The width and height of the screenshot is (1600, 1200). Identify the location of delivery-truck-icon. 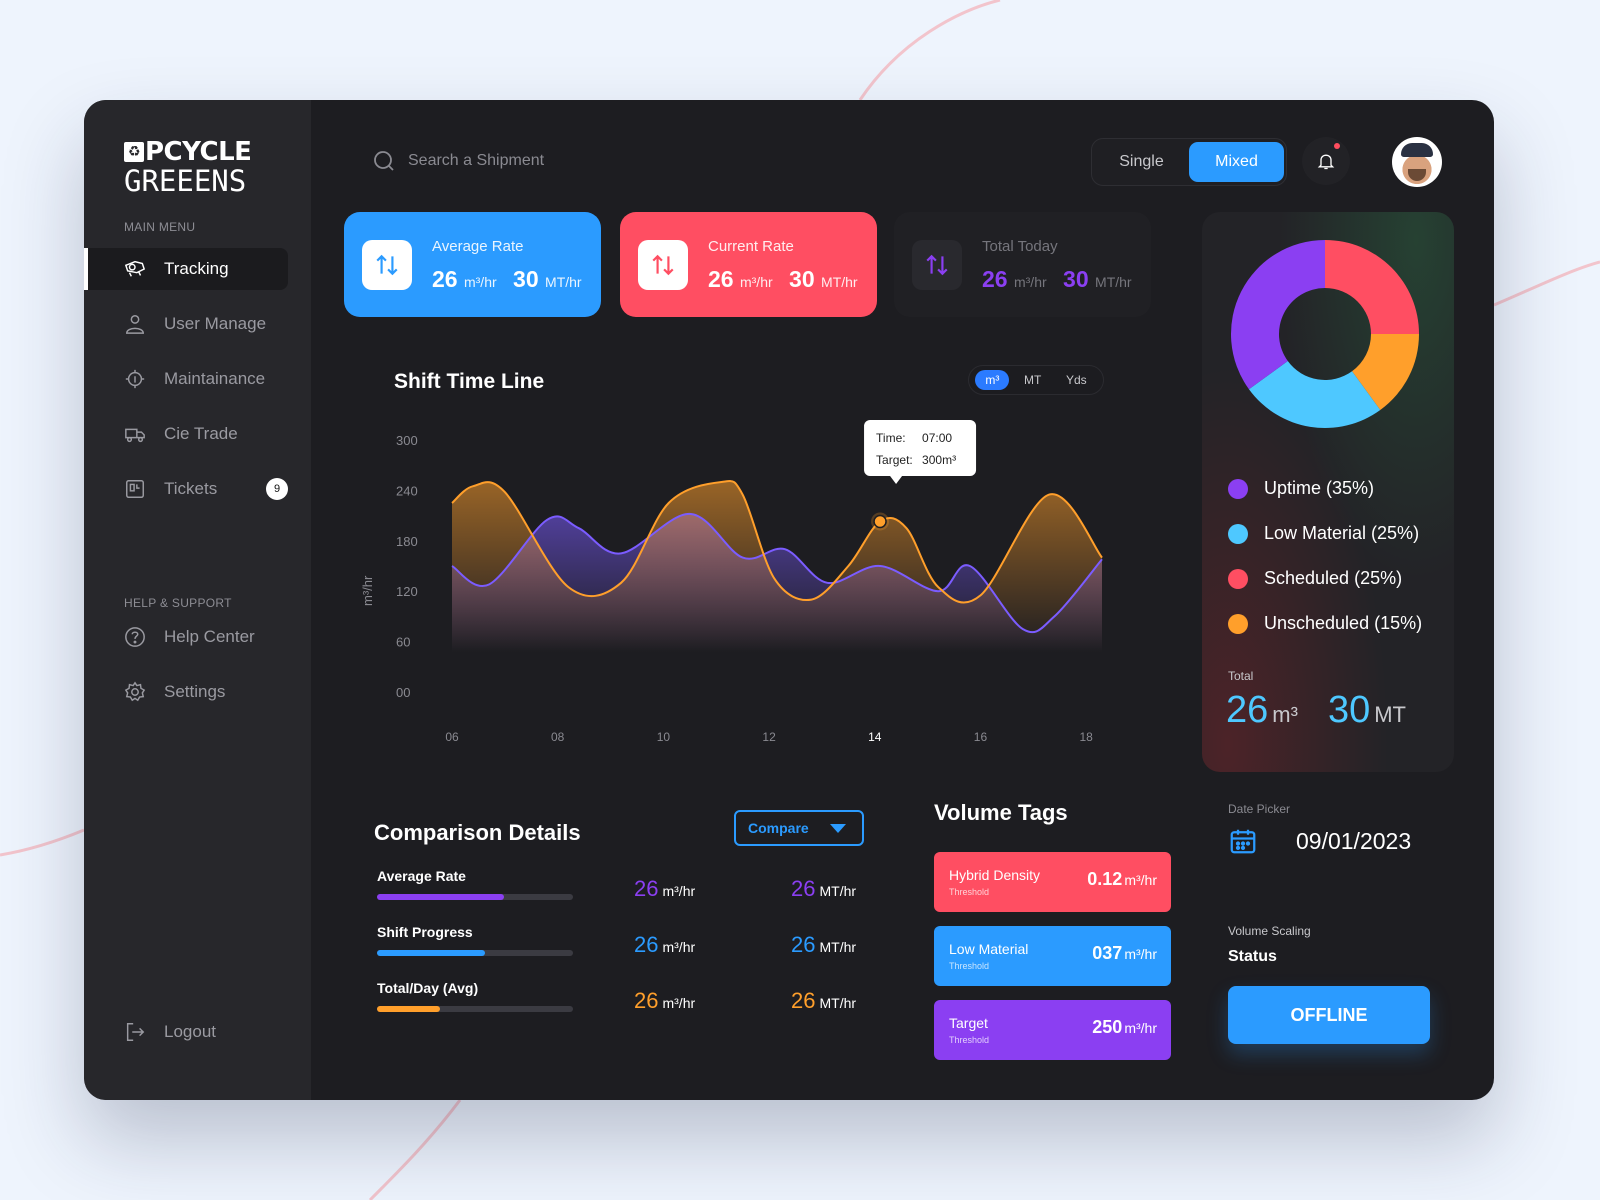
(135, 434).